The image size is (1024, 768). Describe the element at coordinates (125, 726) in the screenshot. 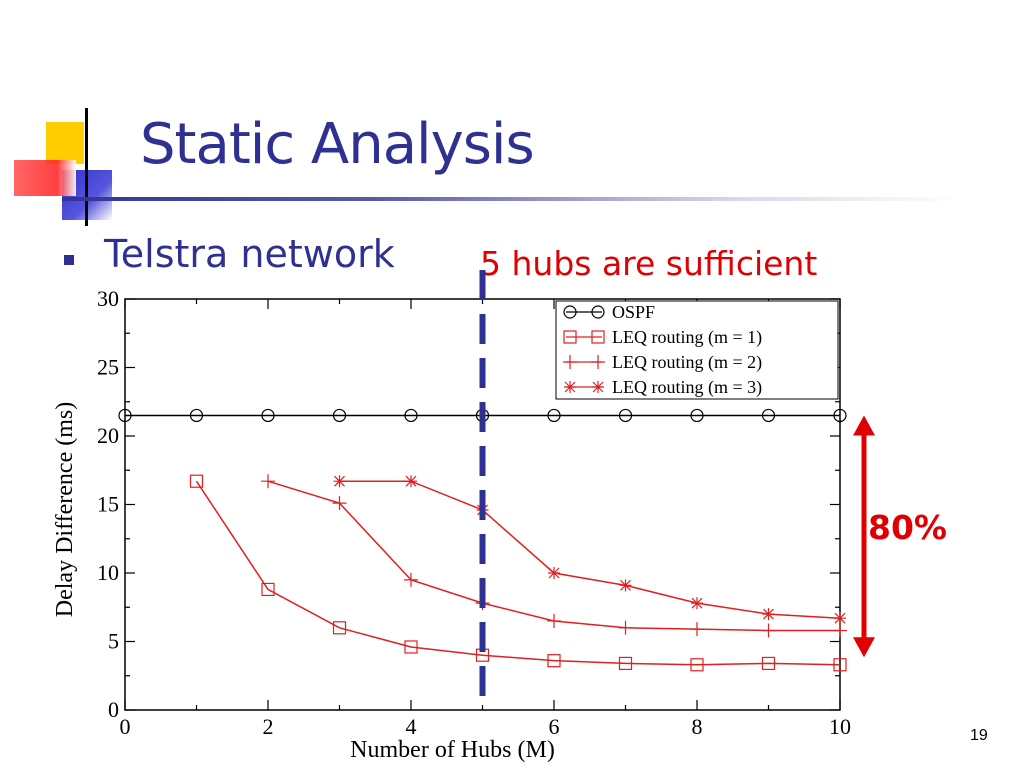

I see `x-tick-label: 0` at that location.